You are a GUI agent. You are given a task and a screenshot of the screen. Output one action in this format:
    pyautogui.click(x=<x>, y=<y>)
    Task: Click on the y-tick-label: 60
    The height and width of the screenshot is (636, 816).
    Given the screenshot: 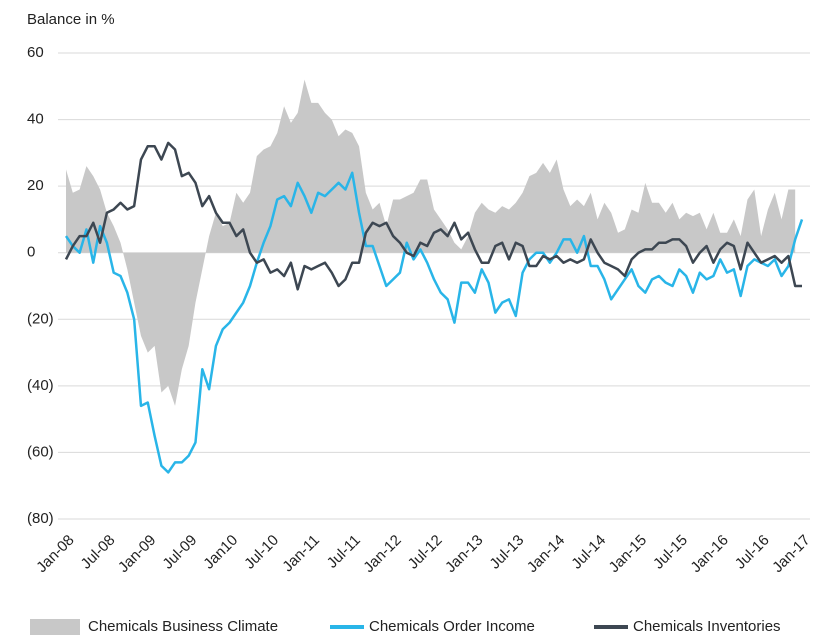 What is the action you would take?
    pyautogui.click(x=35, y=52)
    